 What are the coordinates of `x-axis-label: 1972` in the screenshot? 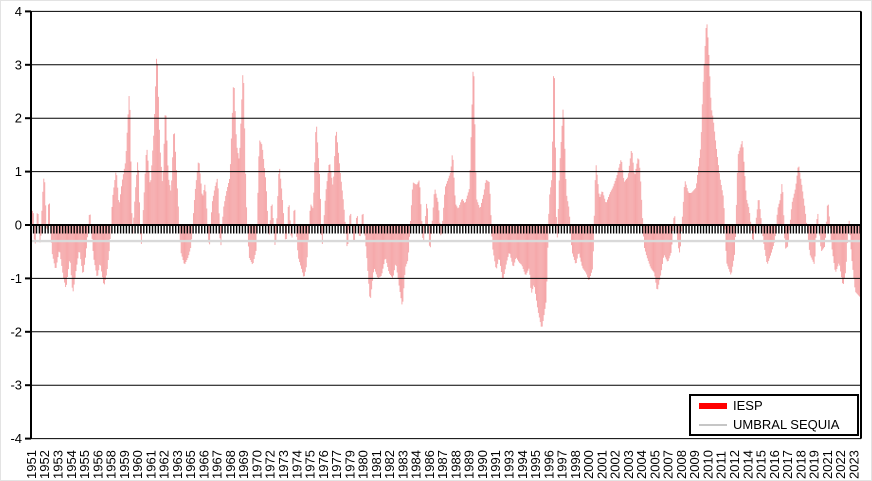 It's located at (270, 464).